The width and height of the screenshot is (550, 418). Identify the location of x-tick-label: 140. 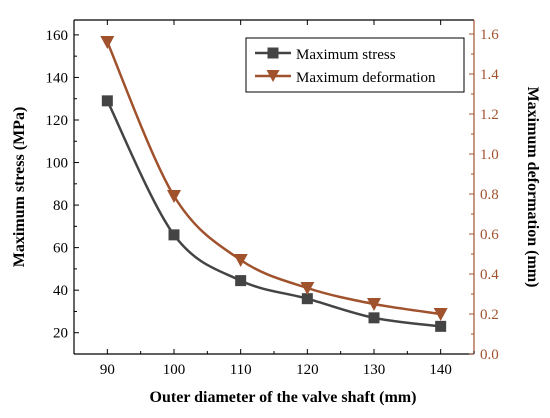
(440, 370).